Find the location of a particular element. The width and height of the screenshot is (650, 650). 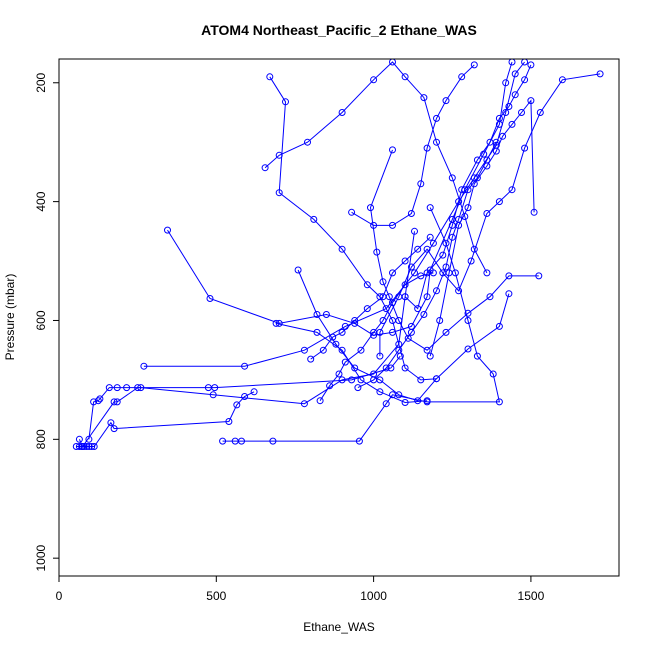

x-tick-label: 500 is located at coordinates (216, 596).